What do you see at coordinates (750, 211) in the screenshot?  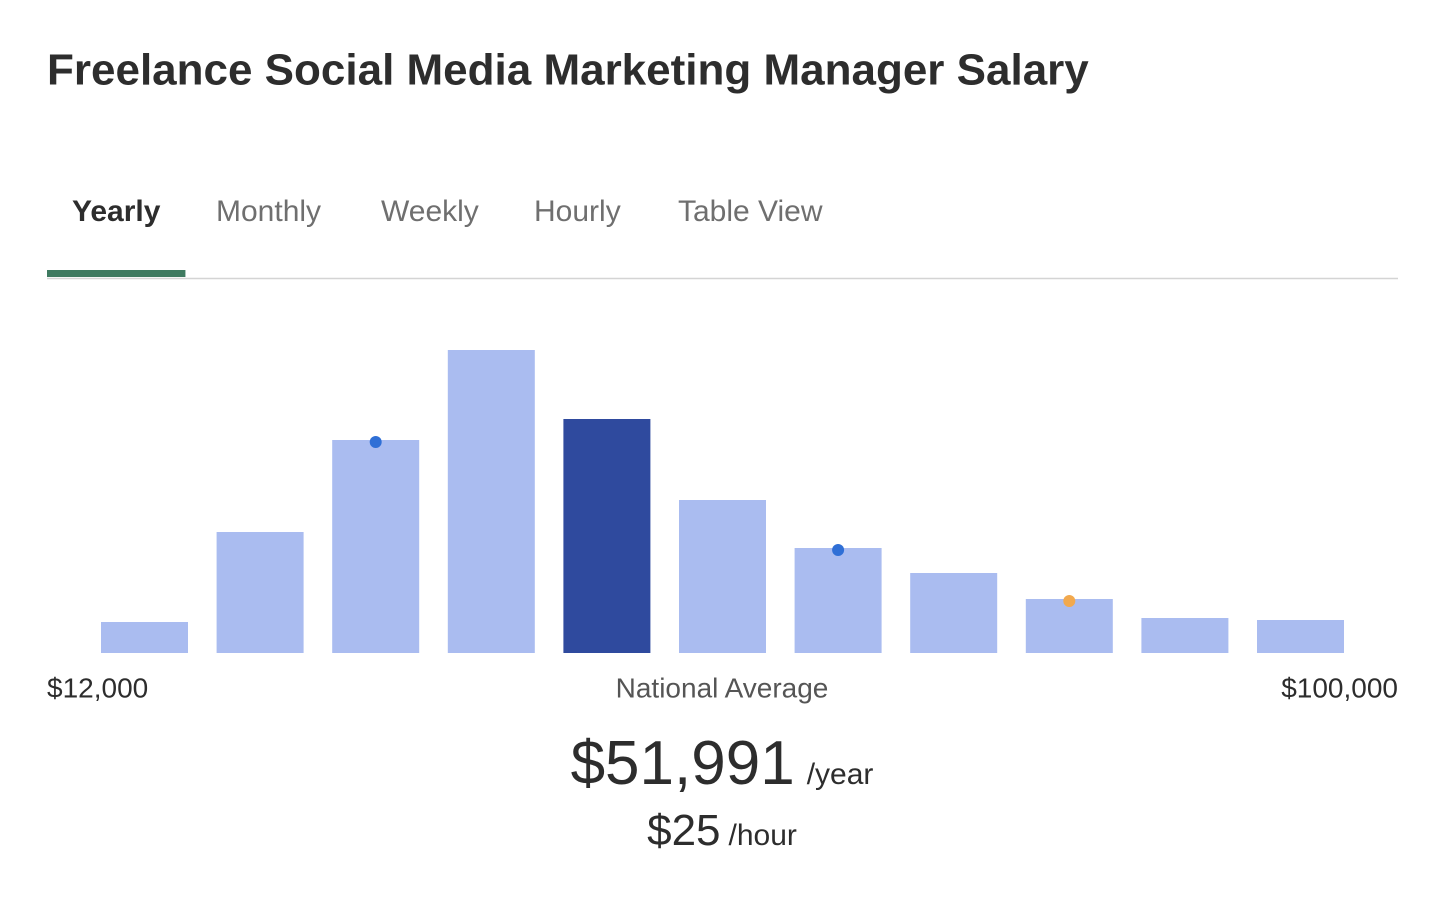 I see `tab: Table View` at bounding box center [750, 211].